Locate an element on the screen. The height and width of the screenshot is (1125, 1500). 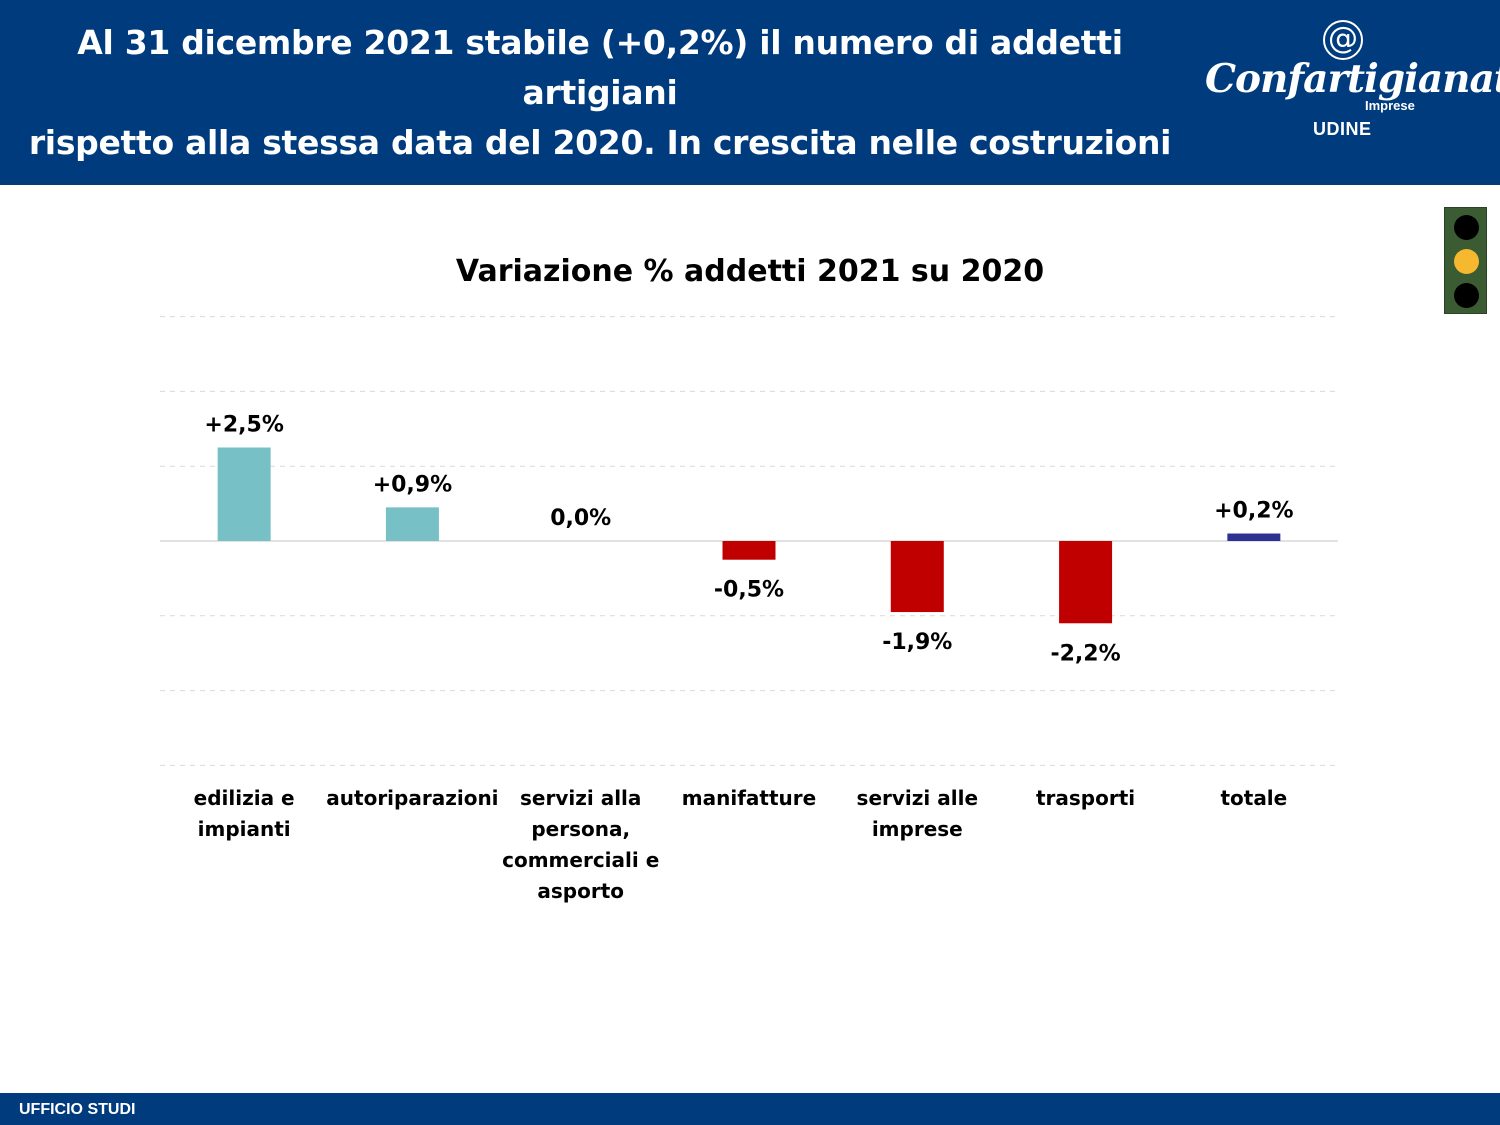
footer-bar: UFFICIO STUDI is located at coordinates (750, 1109).